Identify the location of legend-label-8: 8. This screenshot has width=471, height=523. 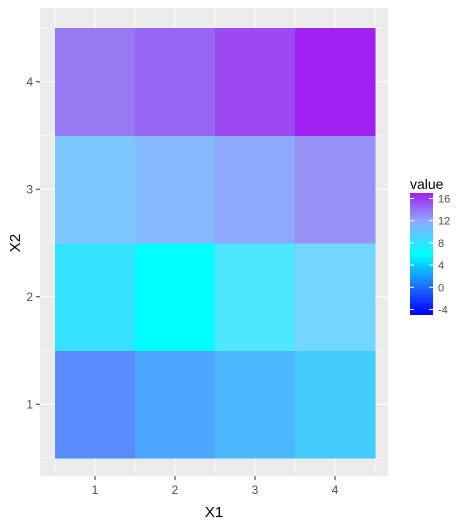
(441, 244).